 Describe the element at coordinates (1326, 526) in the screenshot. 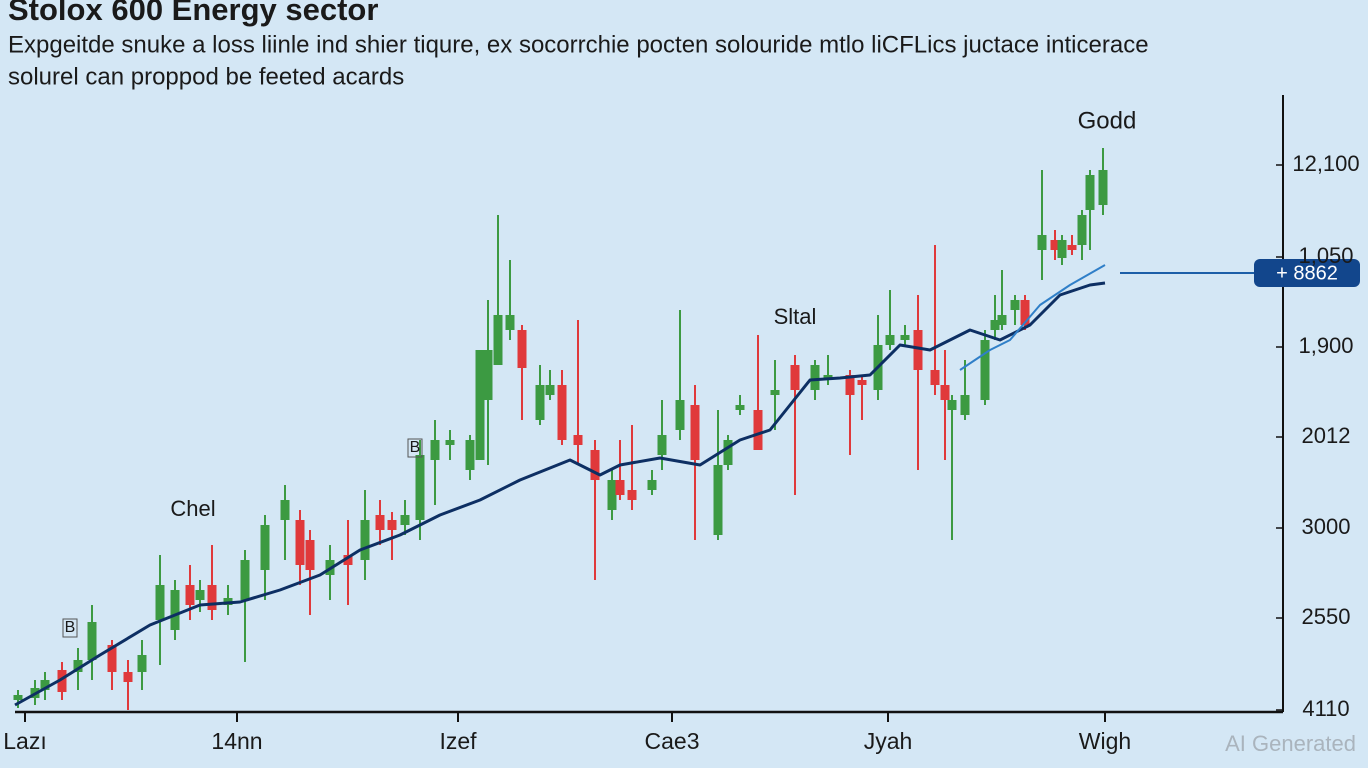

I see `y-tick-label: 3000` at that location.